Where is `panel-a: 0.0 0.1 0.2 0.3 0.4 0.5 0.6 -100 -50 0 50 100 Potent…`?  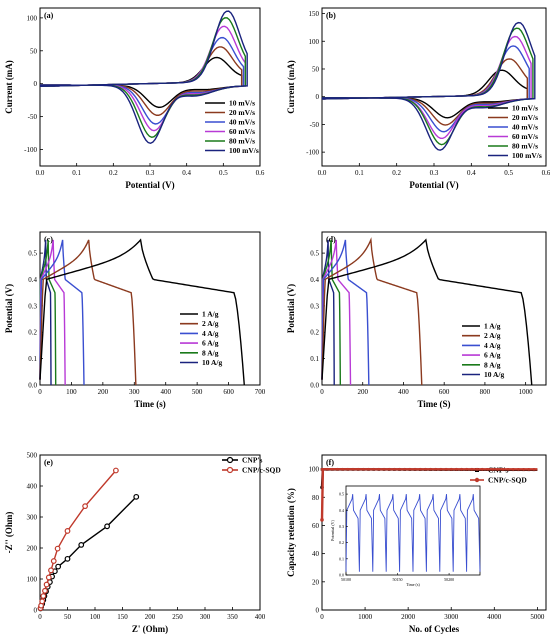 panel-a: 0.0 0.1 0.2 0.3 0.4 0.5 0.6 -100 -50 0 50 100 Potent… is located at coordinates (134, 98).